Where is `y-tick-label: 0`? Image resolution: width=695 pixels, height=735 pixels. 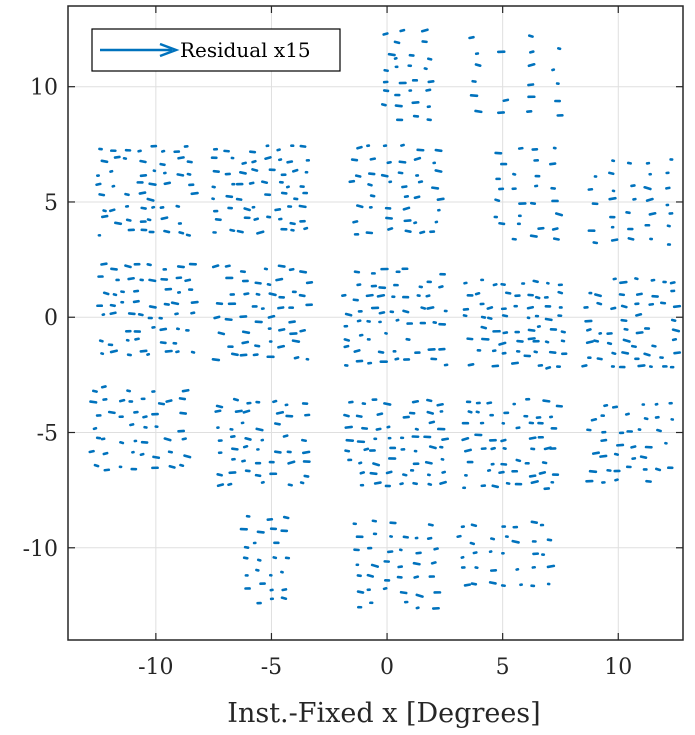 y-tick-label: 0 is located at coordinates (51, 318).